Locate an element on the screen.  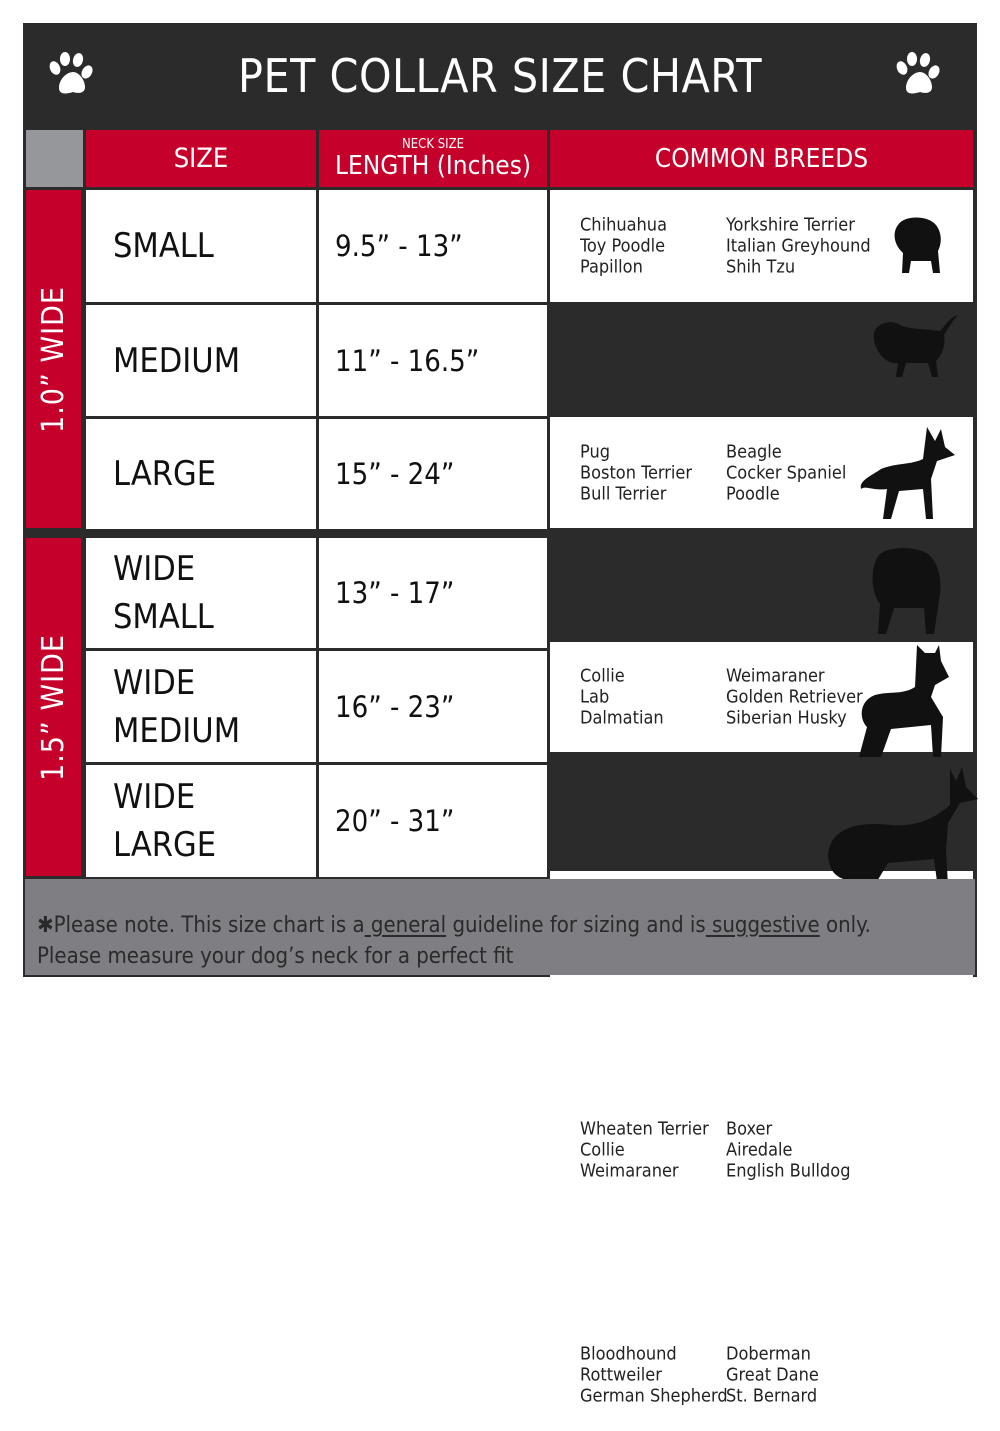
group-band-1: 1.0” WIDE is located at coordinates (53, 359).